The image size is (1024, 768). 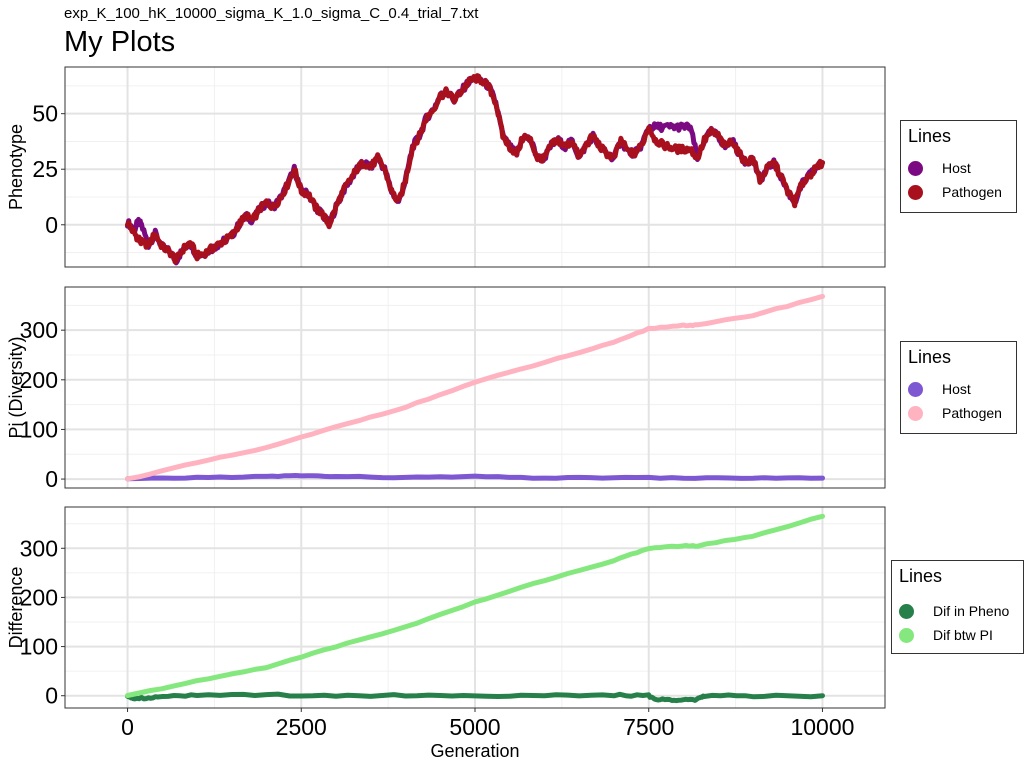 I want to click on legend-difference: Lines Dif in Pheno Dif btw PI, so click(x=957, y=607).